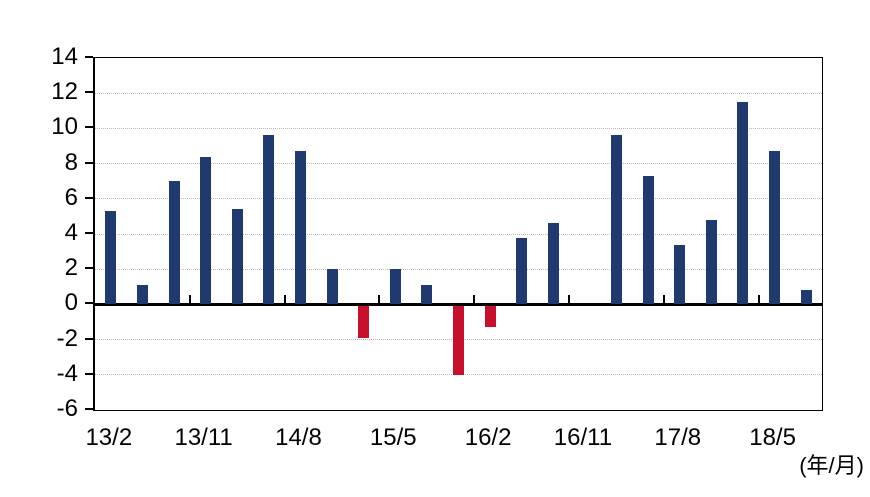 This screenshot has width=870, height=497. Describe the element at coordinates (583, 437) in the screenshot. I see `x-axis-label: 16/11` at that location.